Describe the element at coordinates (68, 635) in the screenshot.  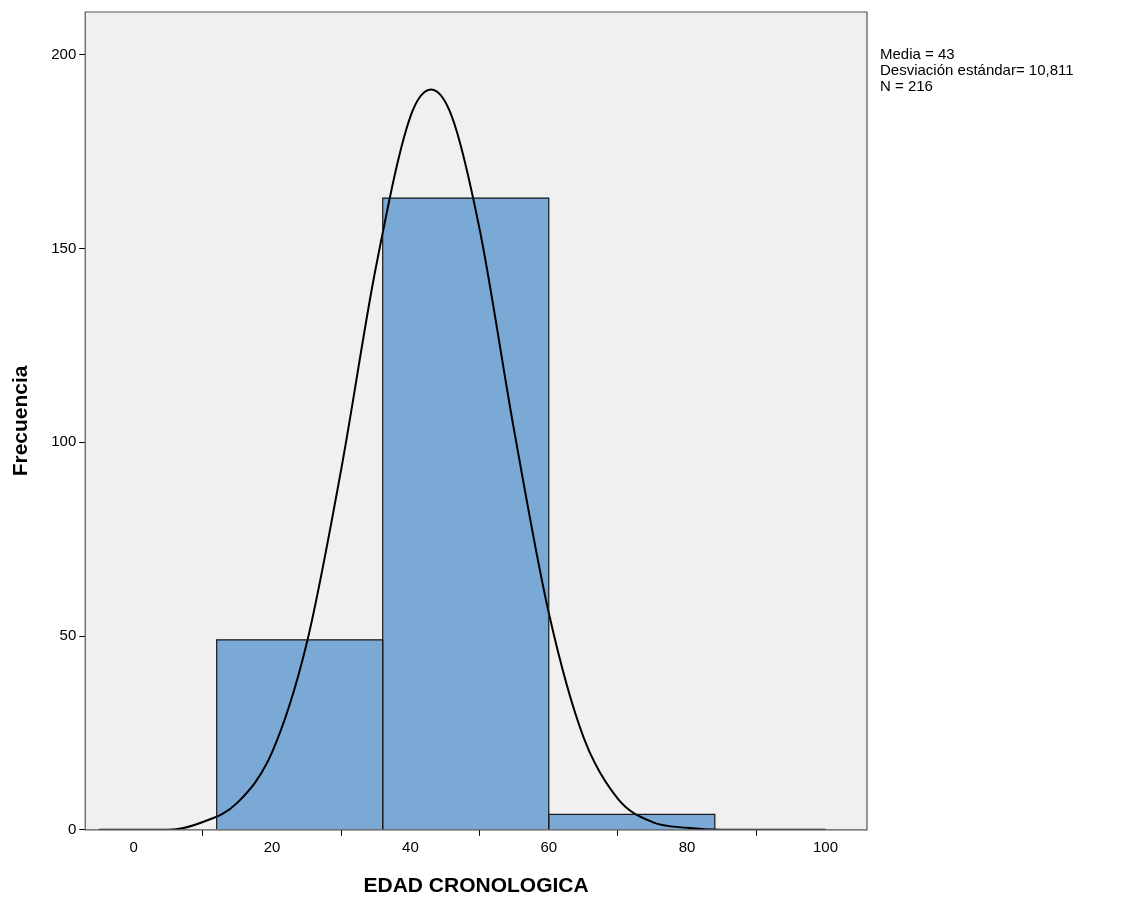
I see `y-tick-label: 50` at that location.